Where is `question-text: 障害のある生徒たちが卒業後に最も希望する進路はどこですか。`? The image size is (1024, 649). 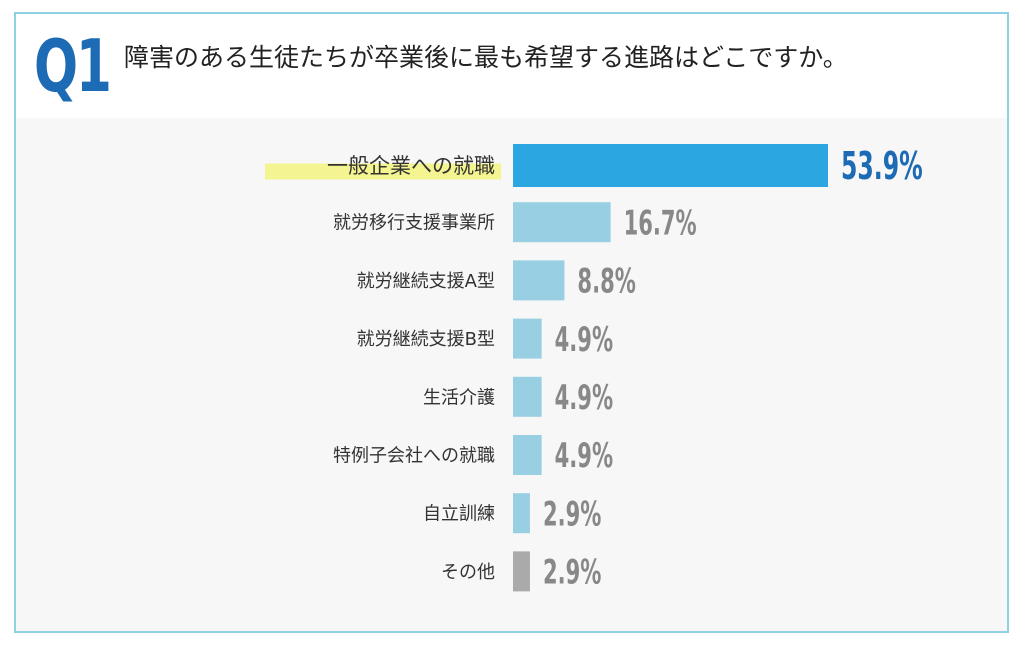 question-text: 障害のある生徒たちが卒業後に最も希望する進路はどこですか。 is located at coordinates (486, 57).